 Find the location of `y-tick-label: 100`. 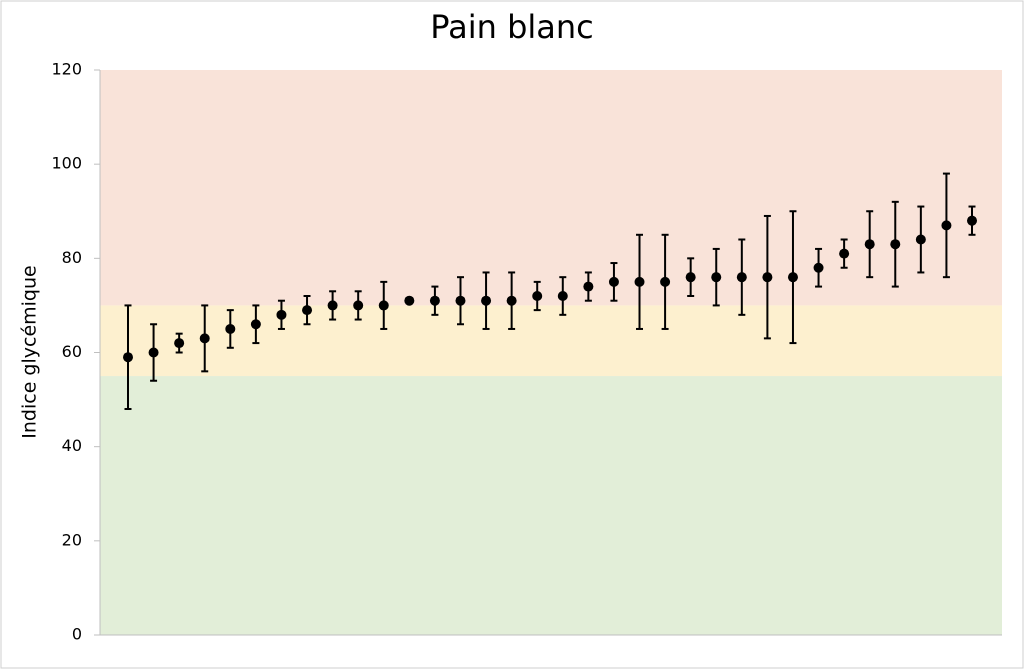

y-tick-label: 100 is located at coordinates (66, 163).